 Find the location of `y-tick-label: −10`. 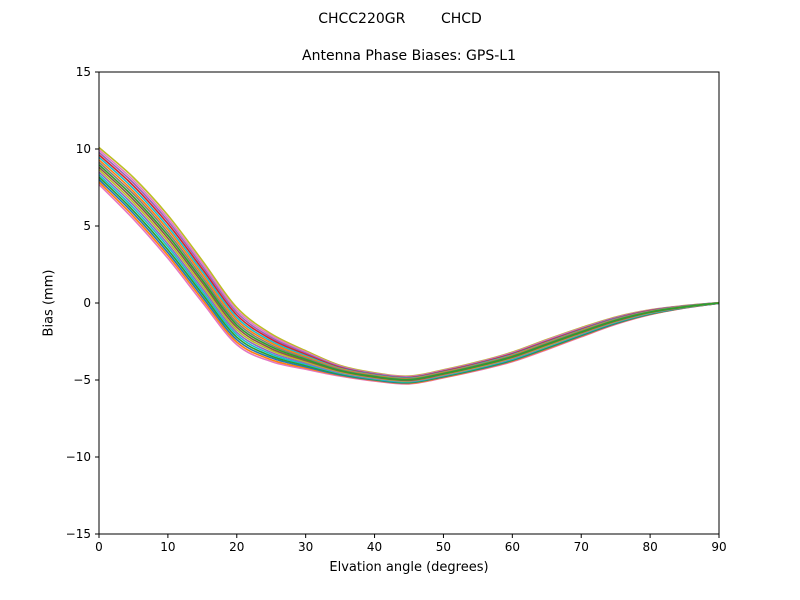

y-tick-label: −10 is located at coordinates (78, 457).